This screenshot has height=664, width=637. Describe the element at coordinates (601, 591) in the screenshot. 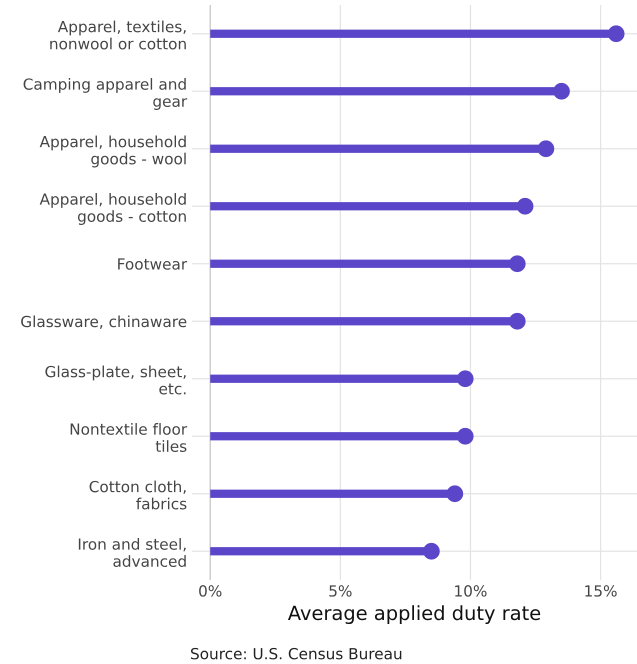

I see `x-tick-label: 15%` at that location.